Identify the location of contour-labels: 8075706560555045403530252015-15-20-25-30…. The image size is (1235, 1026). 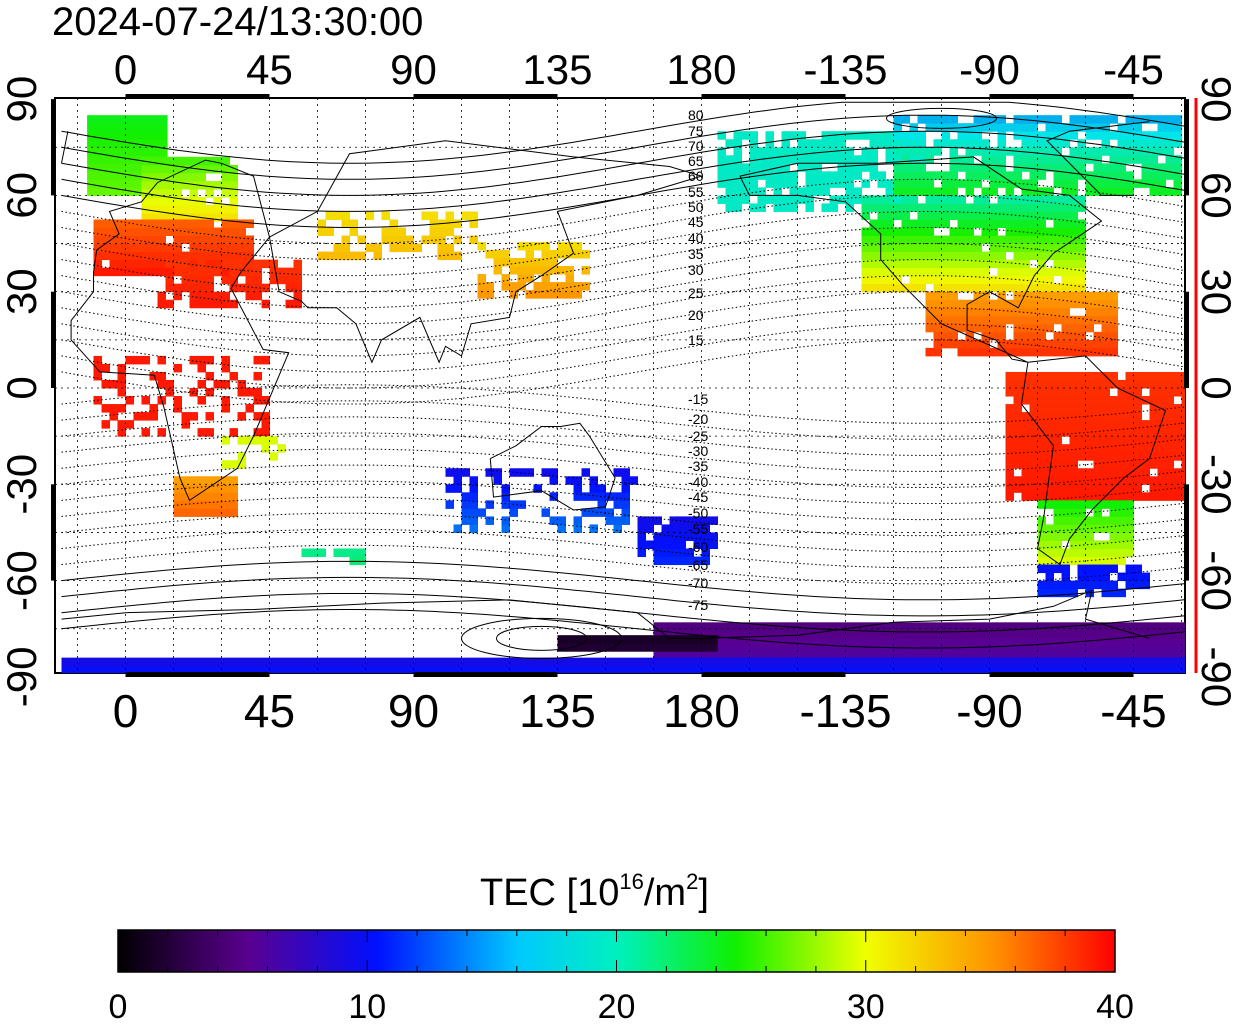
(698, 360).